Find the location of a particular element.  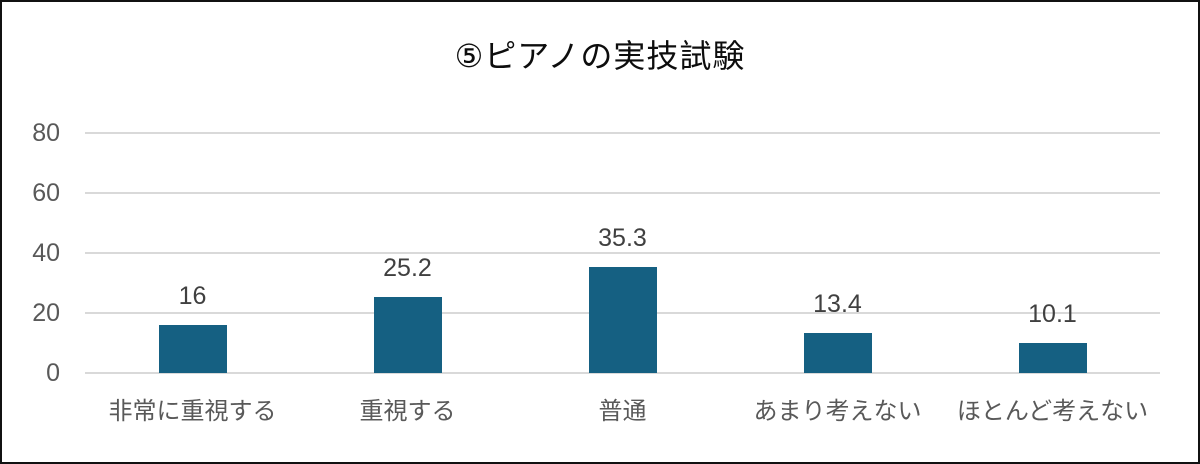

x-axis-category-label: 非常に重視する is located at coordinates (192, 411).